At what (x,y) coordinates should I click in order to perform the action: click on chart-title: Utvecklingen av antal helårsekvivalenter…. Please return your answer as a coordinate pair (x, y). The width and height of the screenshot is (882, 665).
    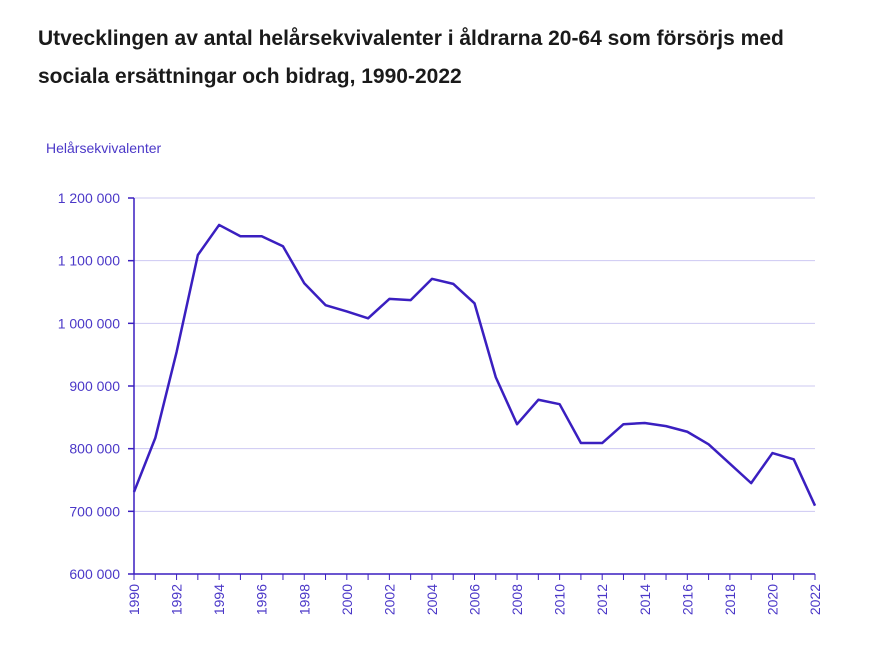
    Looking at the image, I should click on (411, 57).